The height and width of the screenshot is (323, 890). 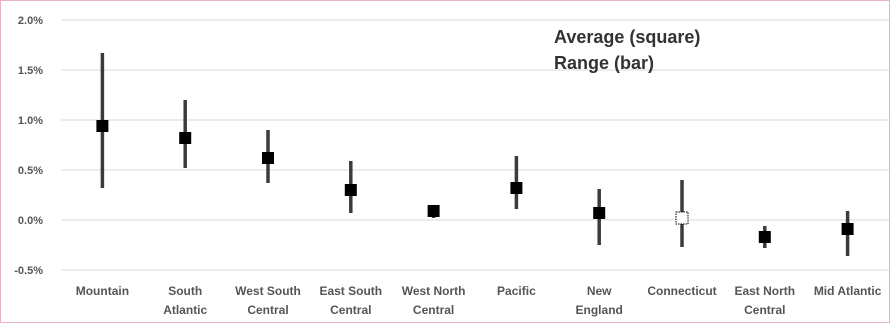 What do you see at coordinates (30, 171) in the screenshot?
I see `y-tick-label: 0.5%` at bounding box center [30, 171].